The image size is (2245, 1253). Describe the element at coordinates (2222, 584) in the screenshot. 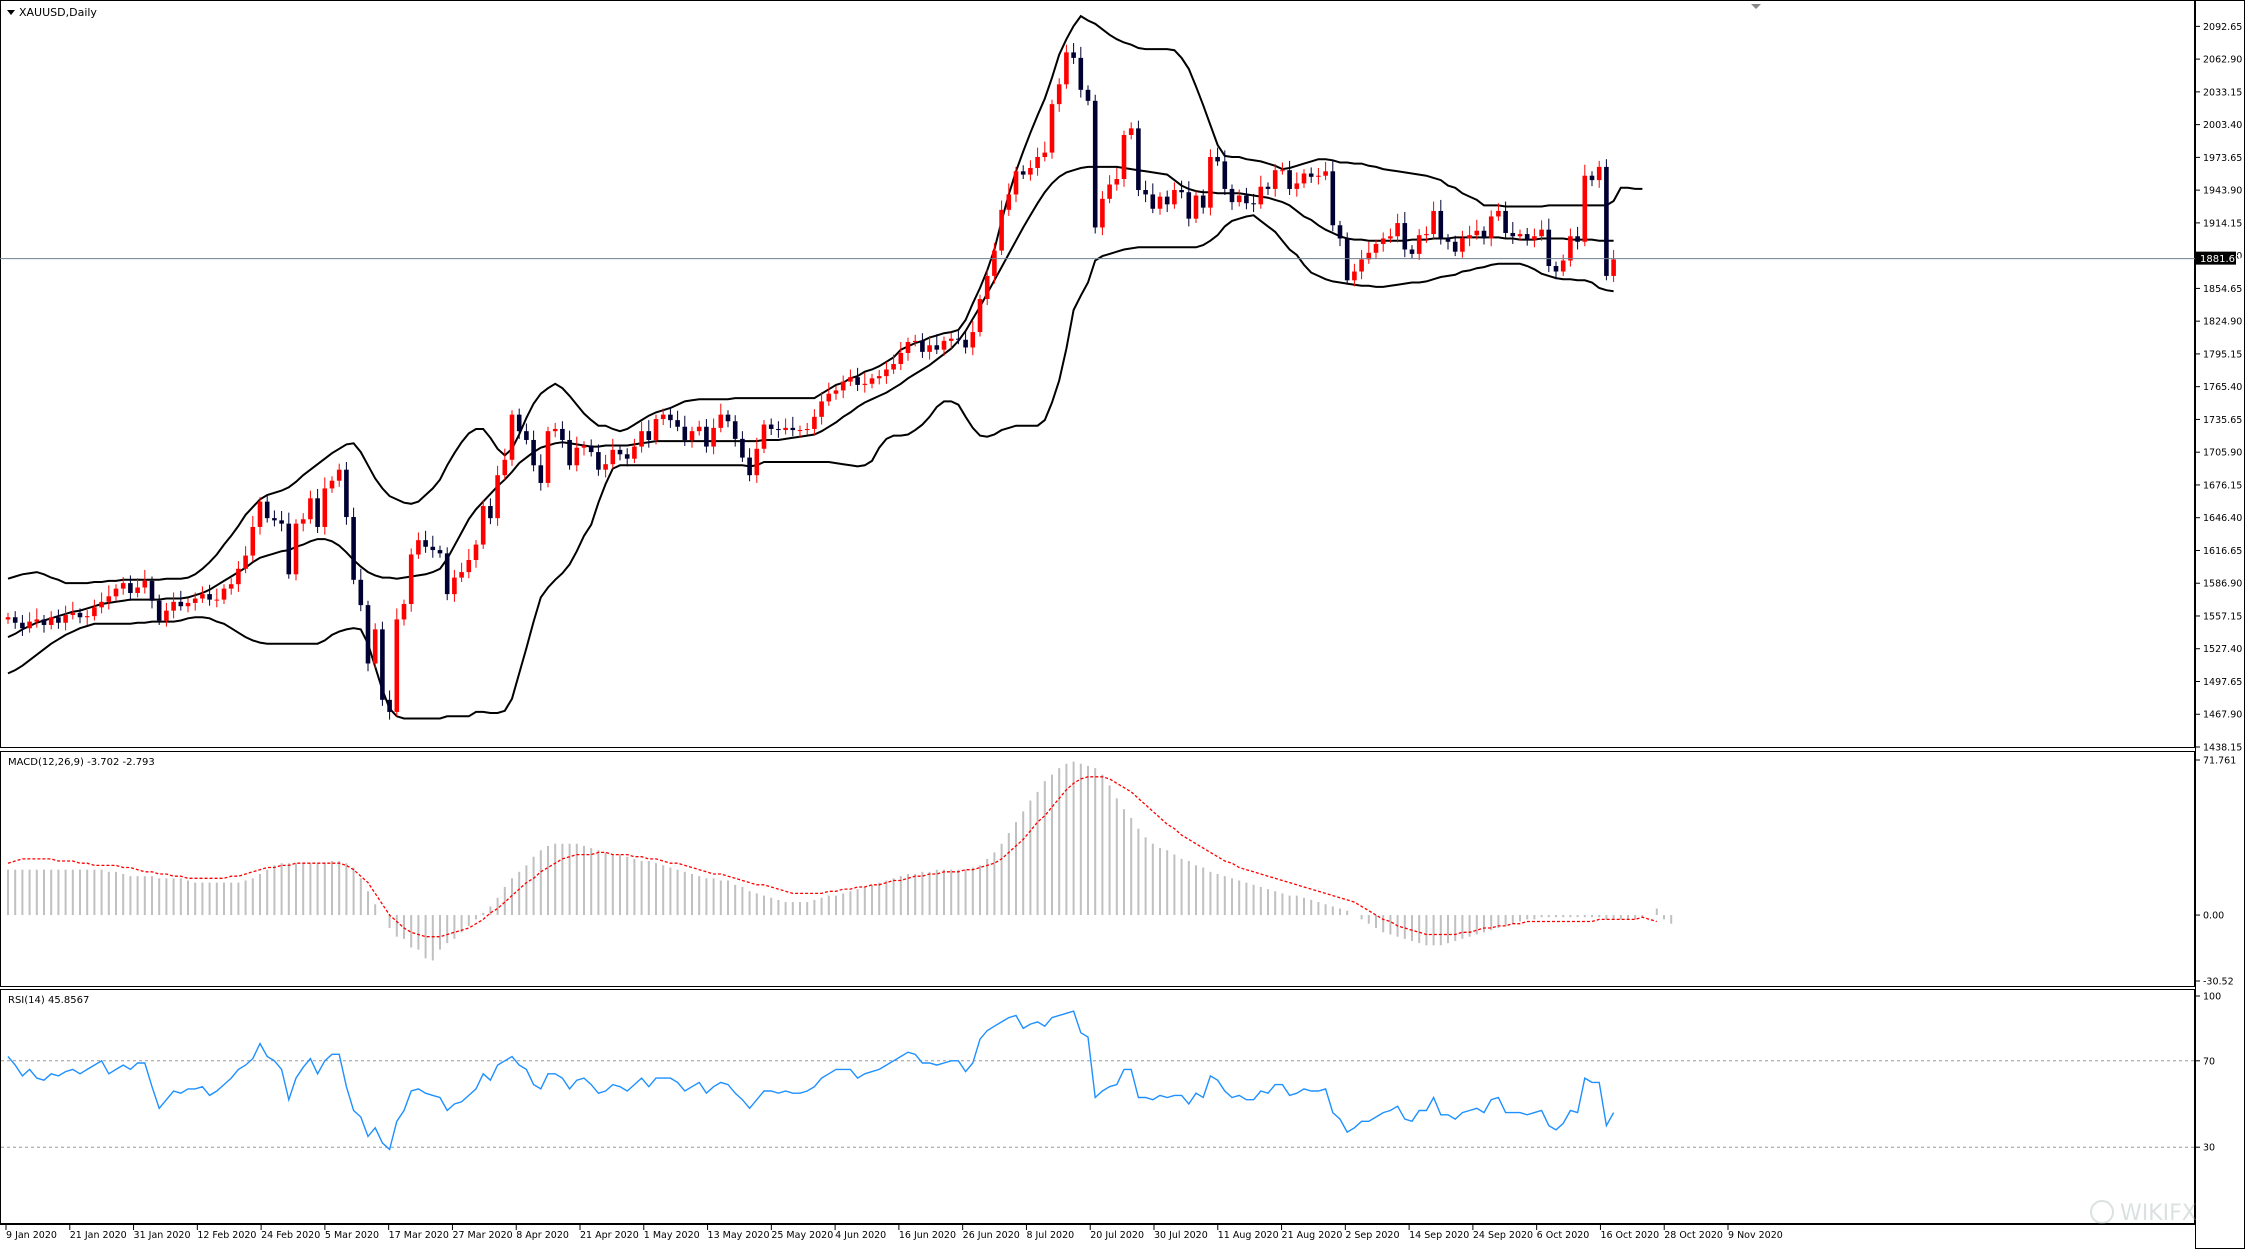

I see `price-tick-label: 1586.90` at that location.